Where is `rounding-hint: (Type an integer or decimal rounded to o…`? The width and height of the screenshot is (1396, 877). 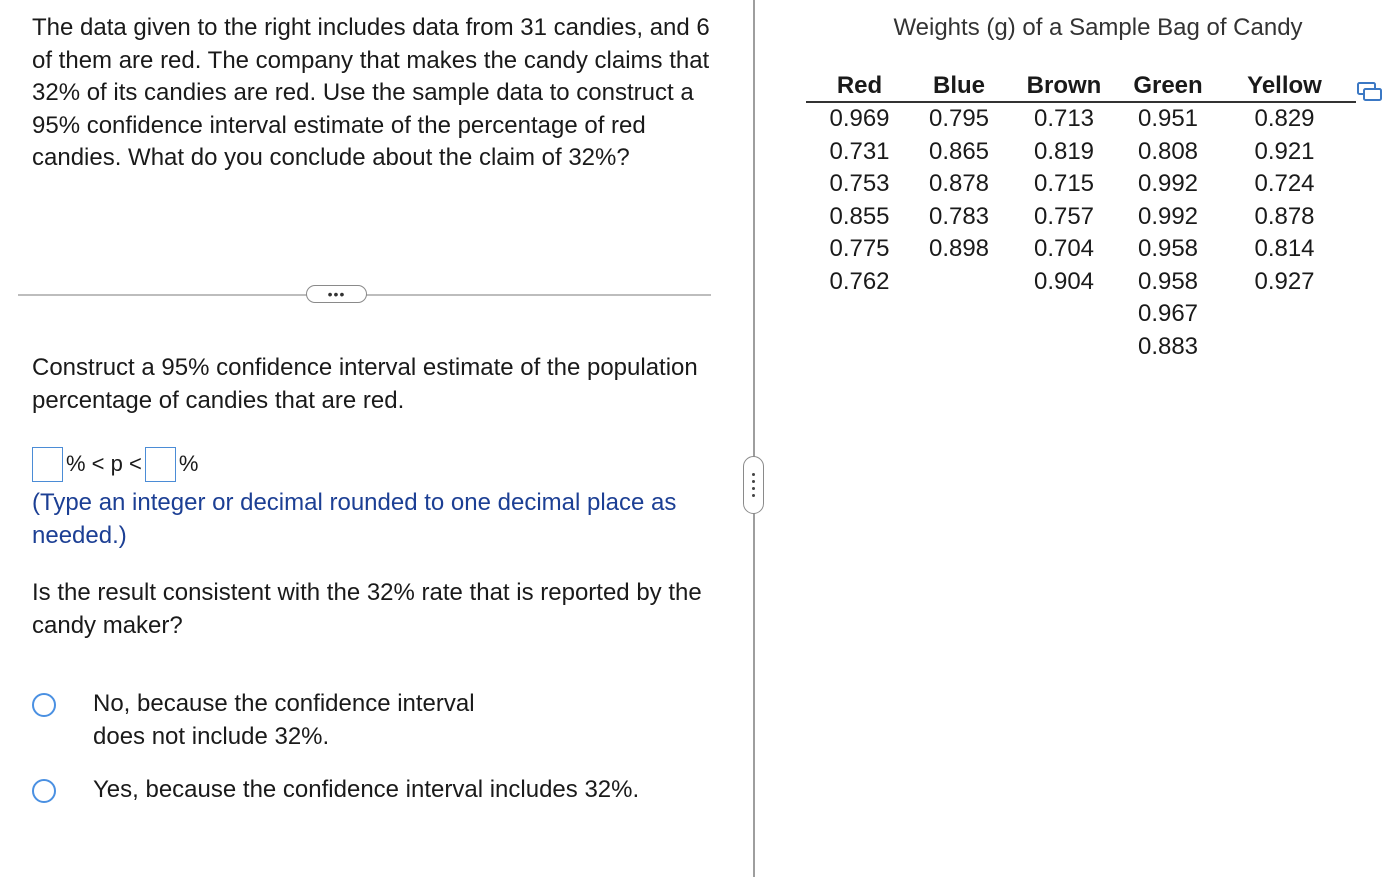 rounding-hint: (Type an integer or decimal rounded to o… is located at coordinates (354, 519).